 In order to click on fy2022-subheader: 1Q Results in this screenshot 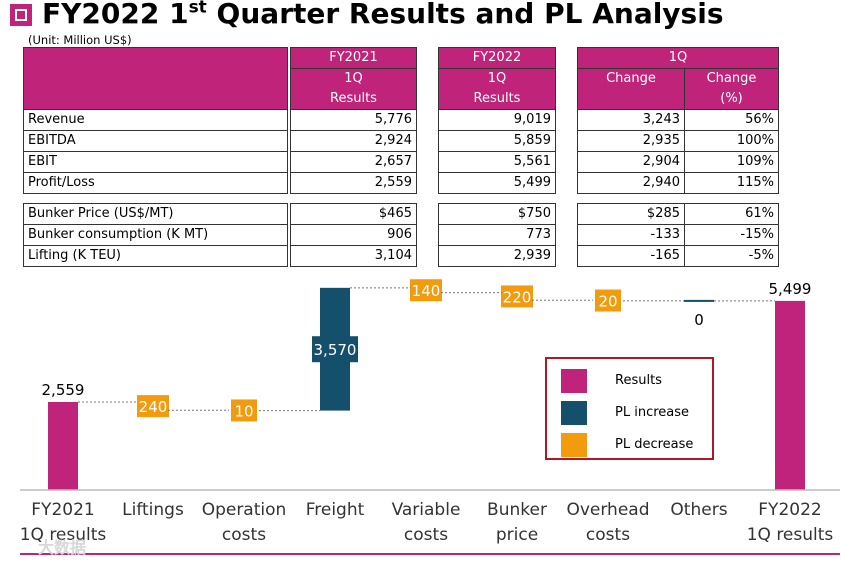, I will do `click(497, 89)`.